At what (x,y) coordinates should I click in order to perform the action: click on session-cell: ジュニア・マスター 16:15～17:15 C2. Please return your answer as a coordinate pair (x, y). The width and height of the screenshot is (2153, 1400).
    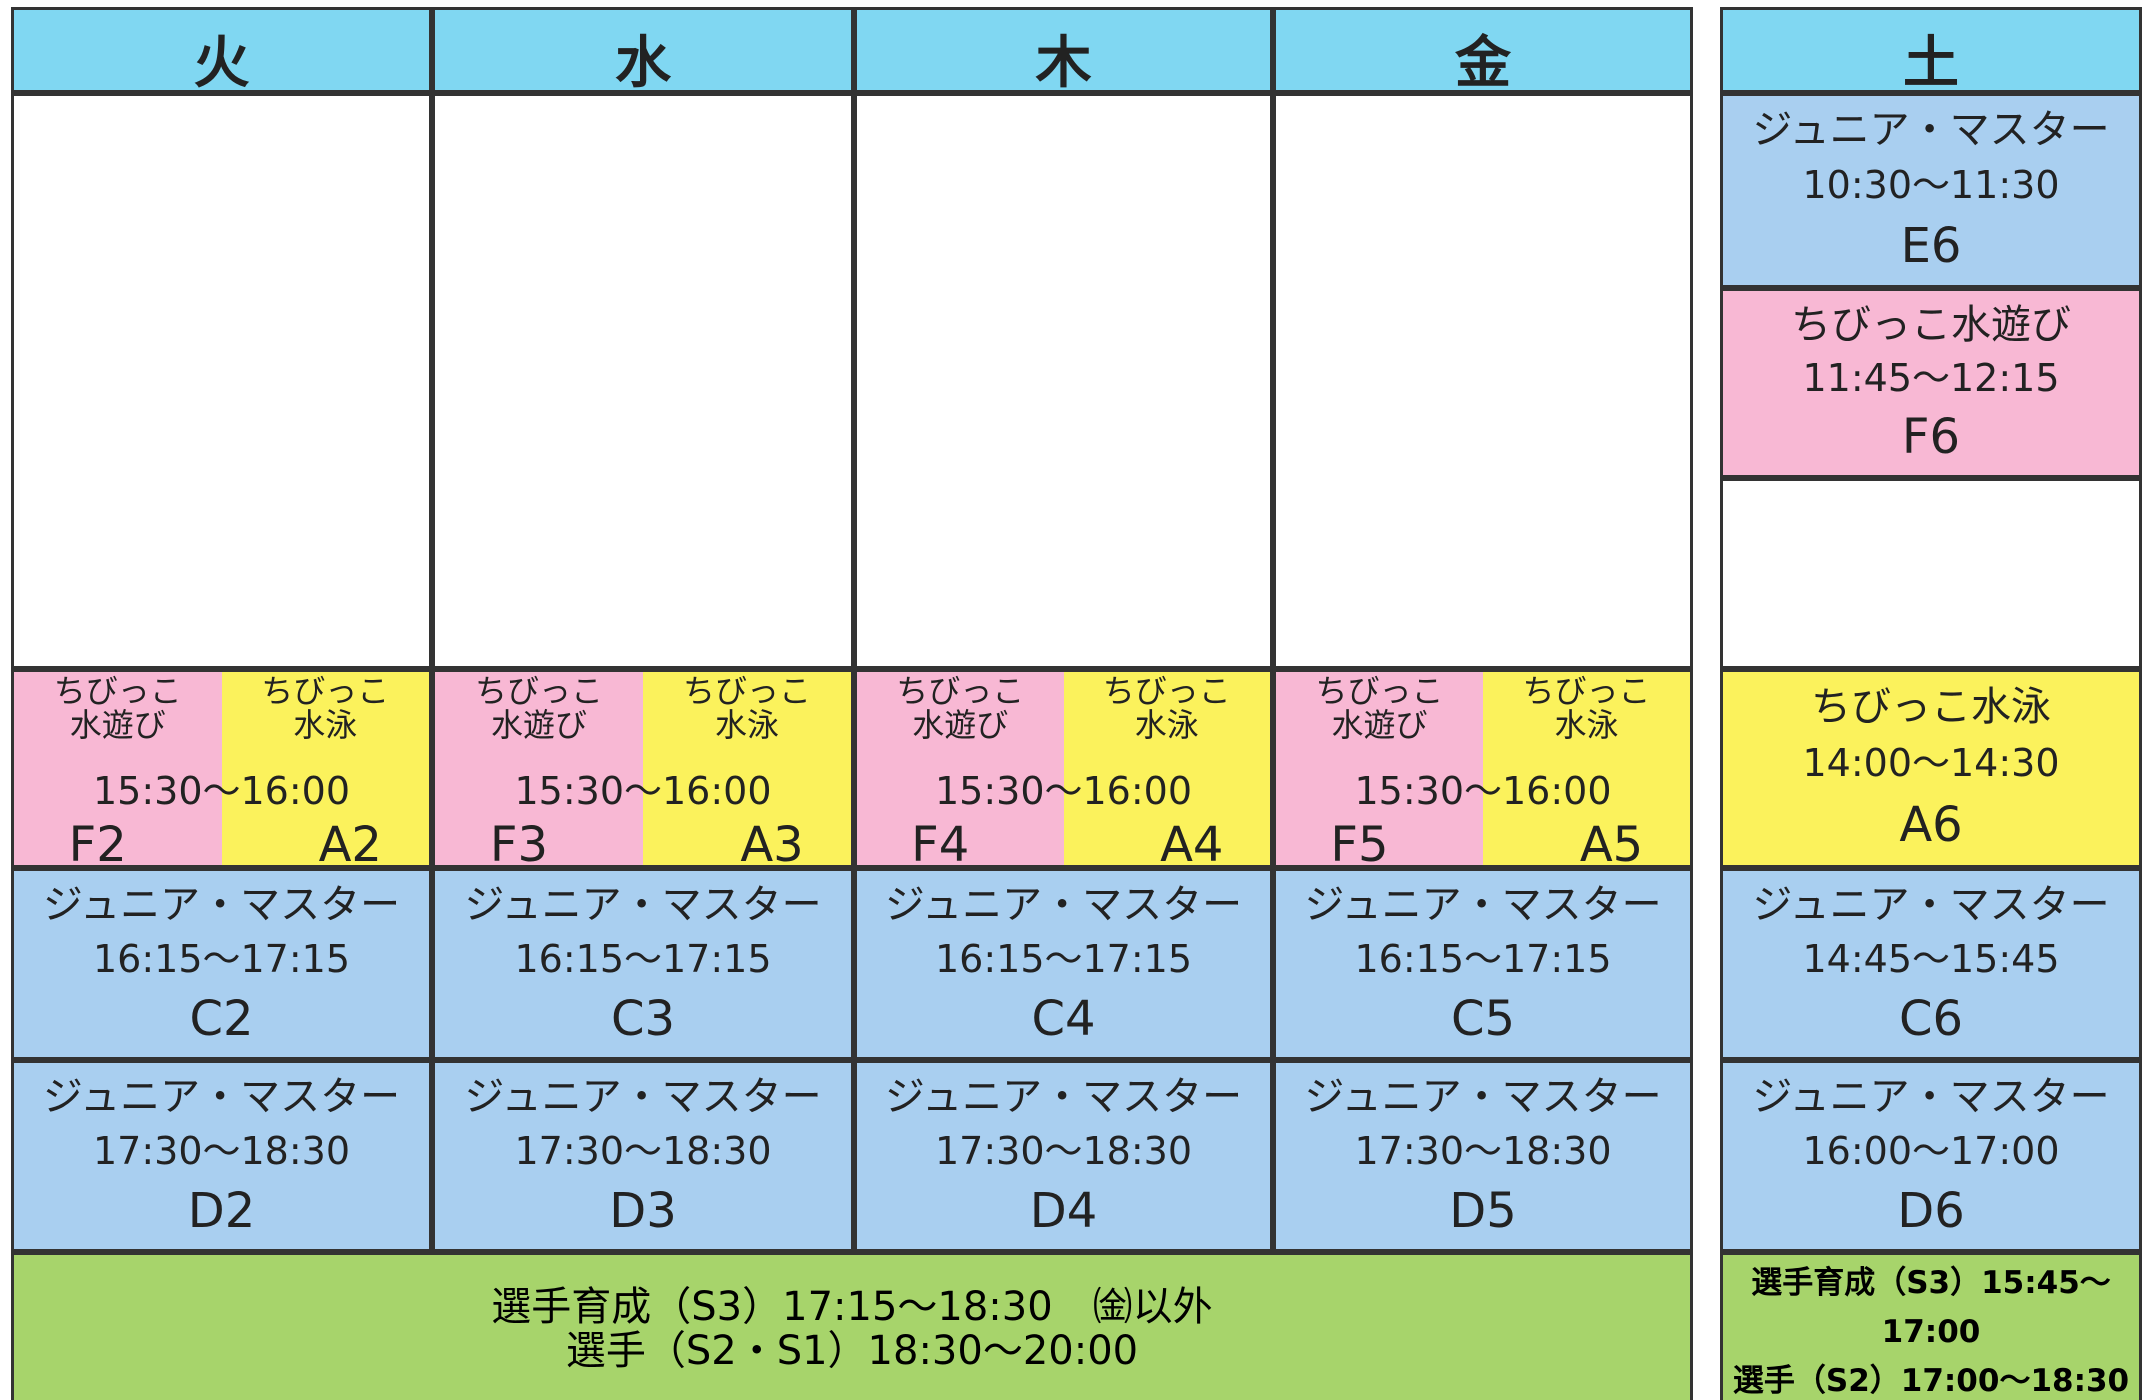
    Looking at the image, I should click on (221, 964).